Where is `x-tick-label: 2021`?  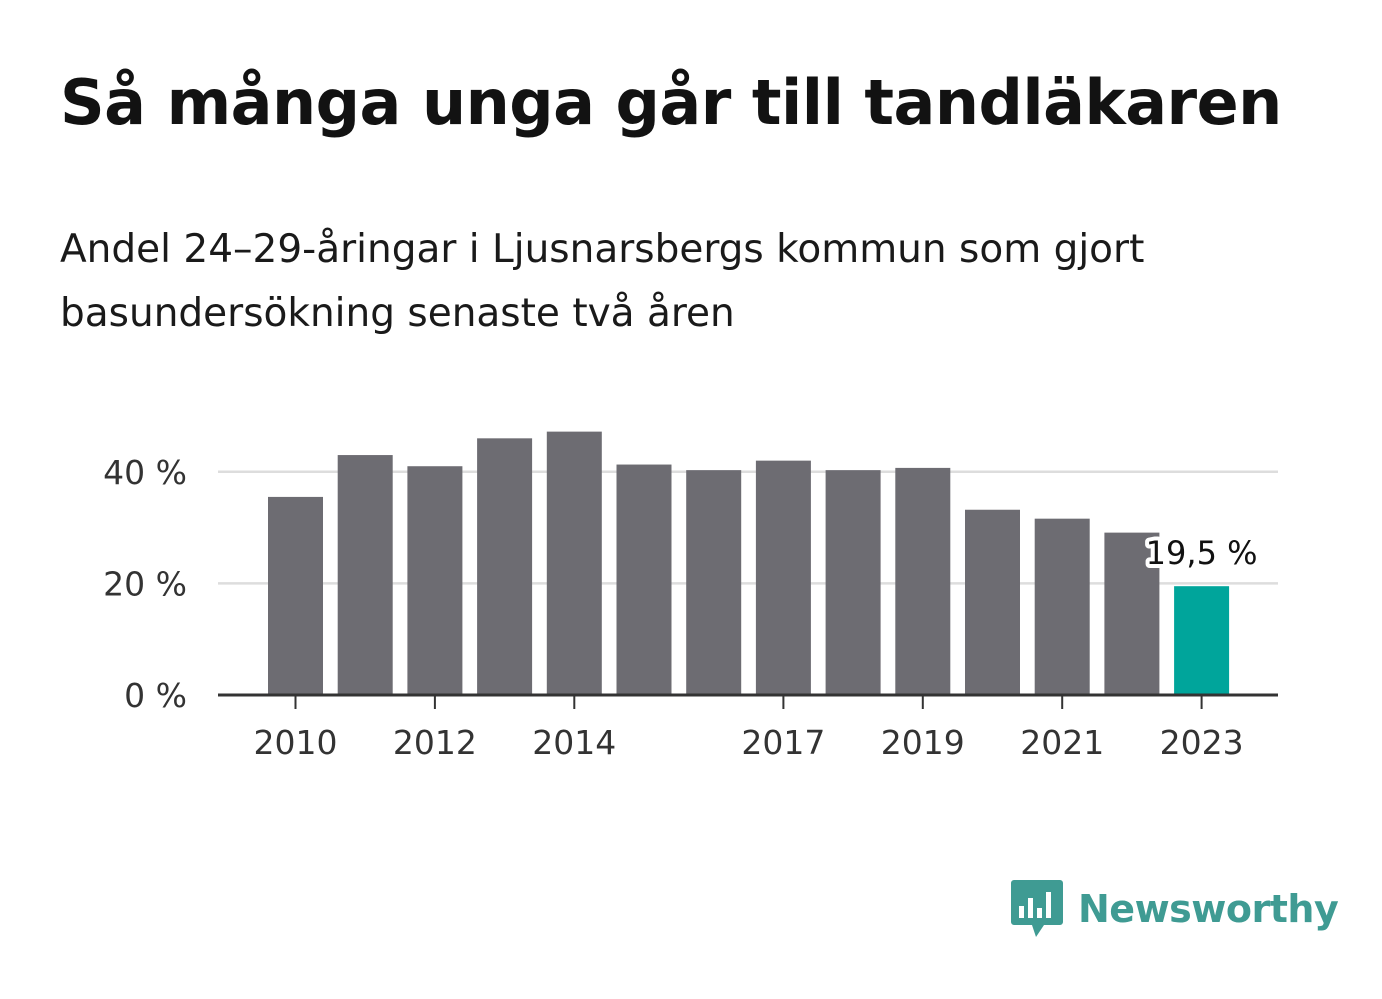 x-tick-label: 2021 is located at coordinates (1062, 742).